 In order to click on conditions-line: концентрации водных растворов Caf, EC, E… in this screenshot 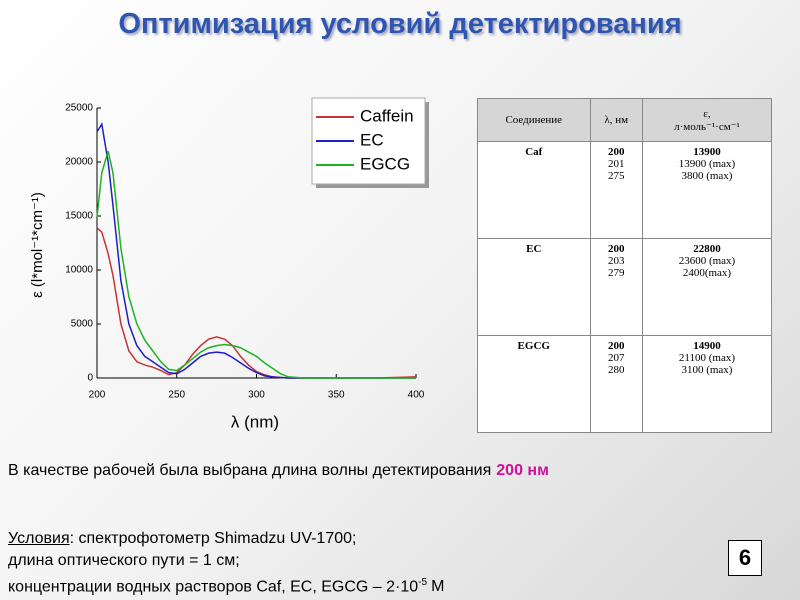, I will do `click(226, 585)`.